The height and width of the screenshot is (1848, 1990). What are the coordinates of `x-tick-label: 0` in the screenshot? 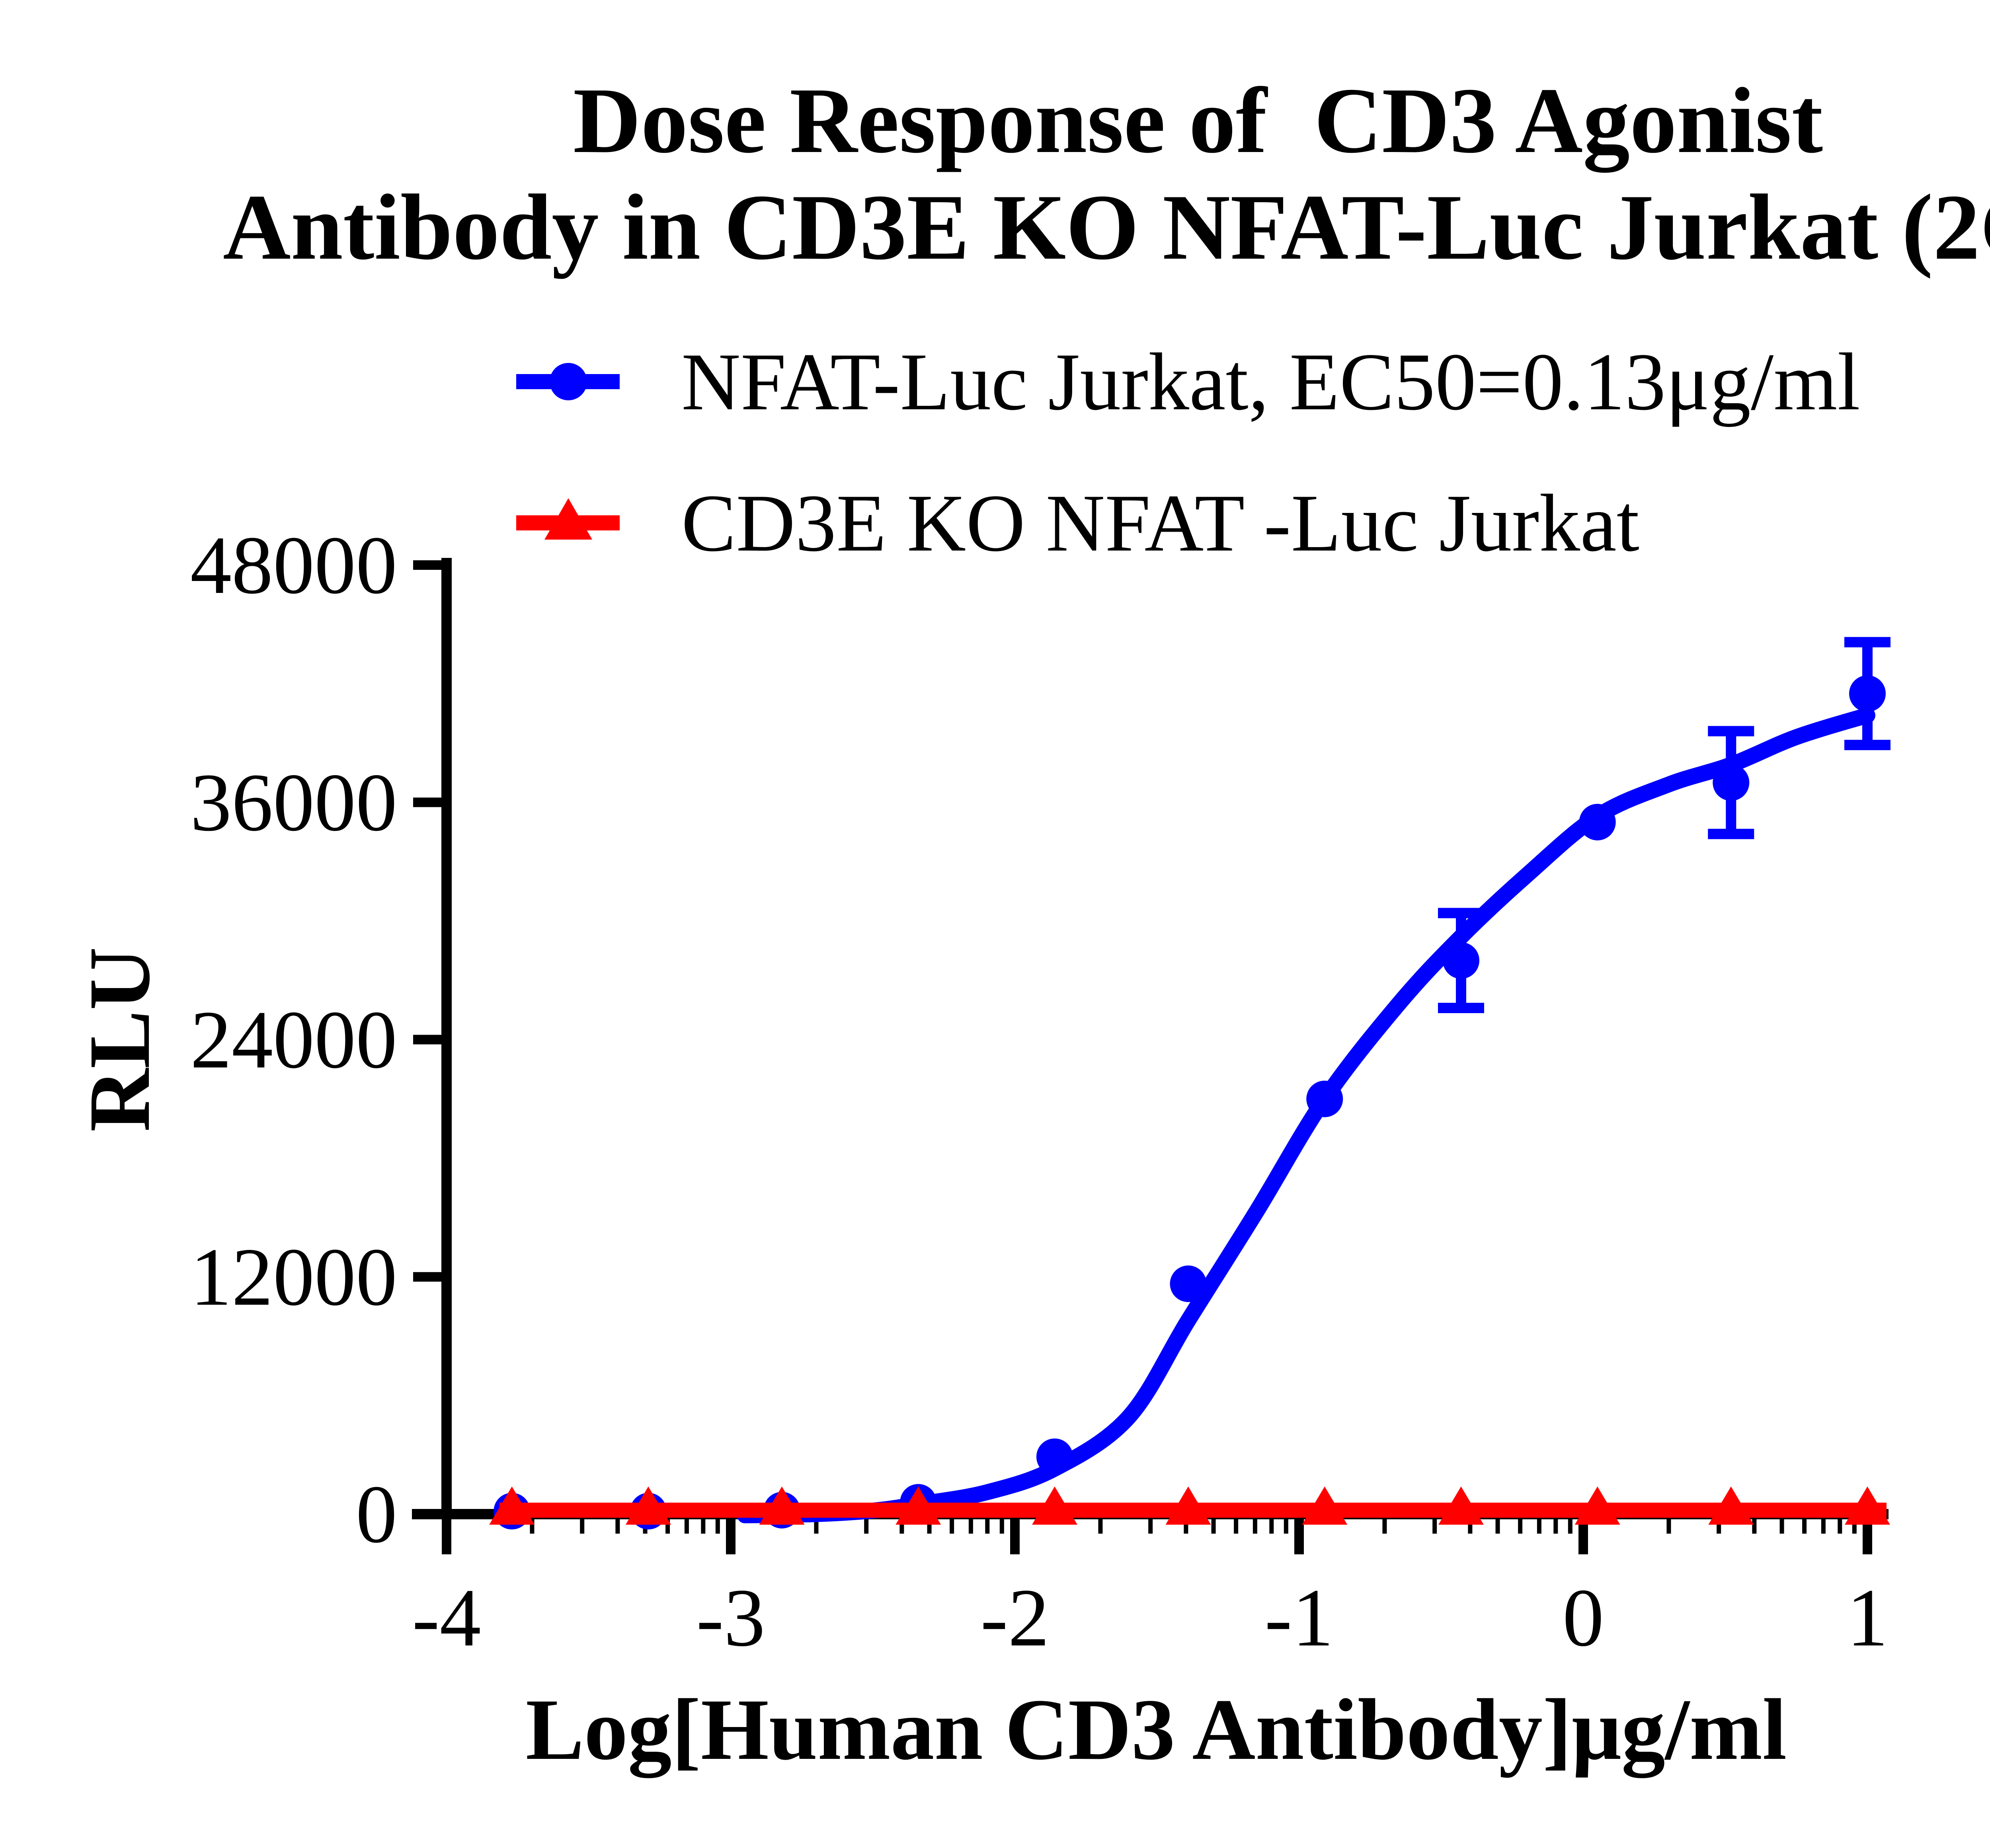 It's located at (1584, 1618).